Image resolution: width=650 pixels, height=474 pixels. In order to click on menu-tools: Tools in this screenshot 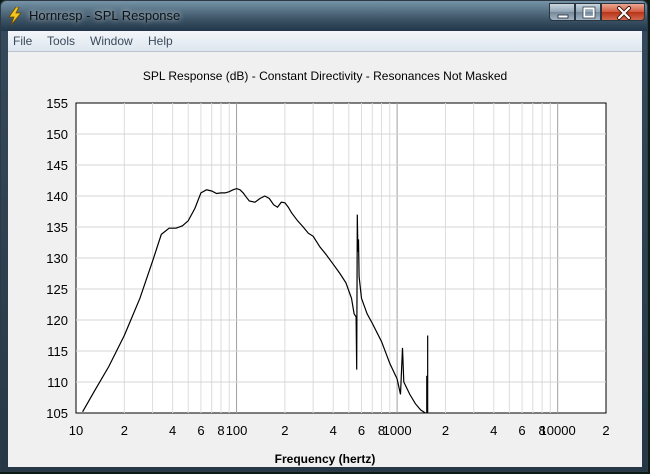, I will do `click(61, 41)`.